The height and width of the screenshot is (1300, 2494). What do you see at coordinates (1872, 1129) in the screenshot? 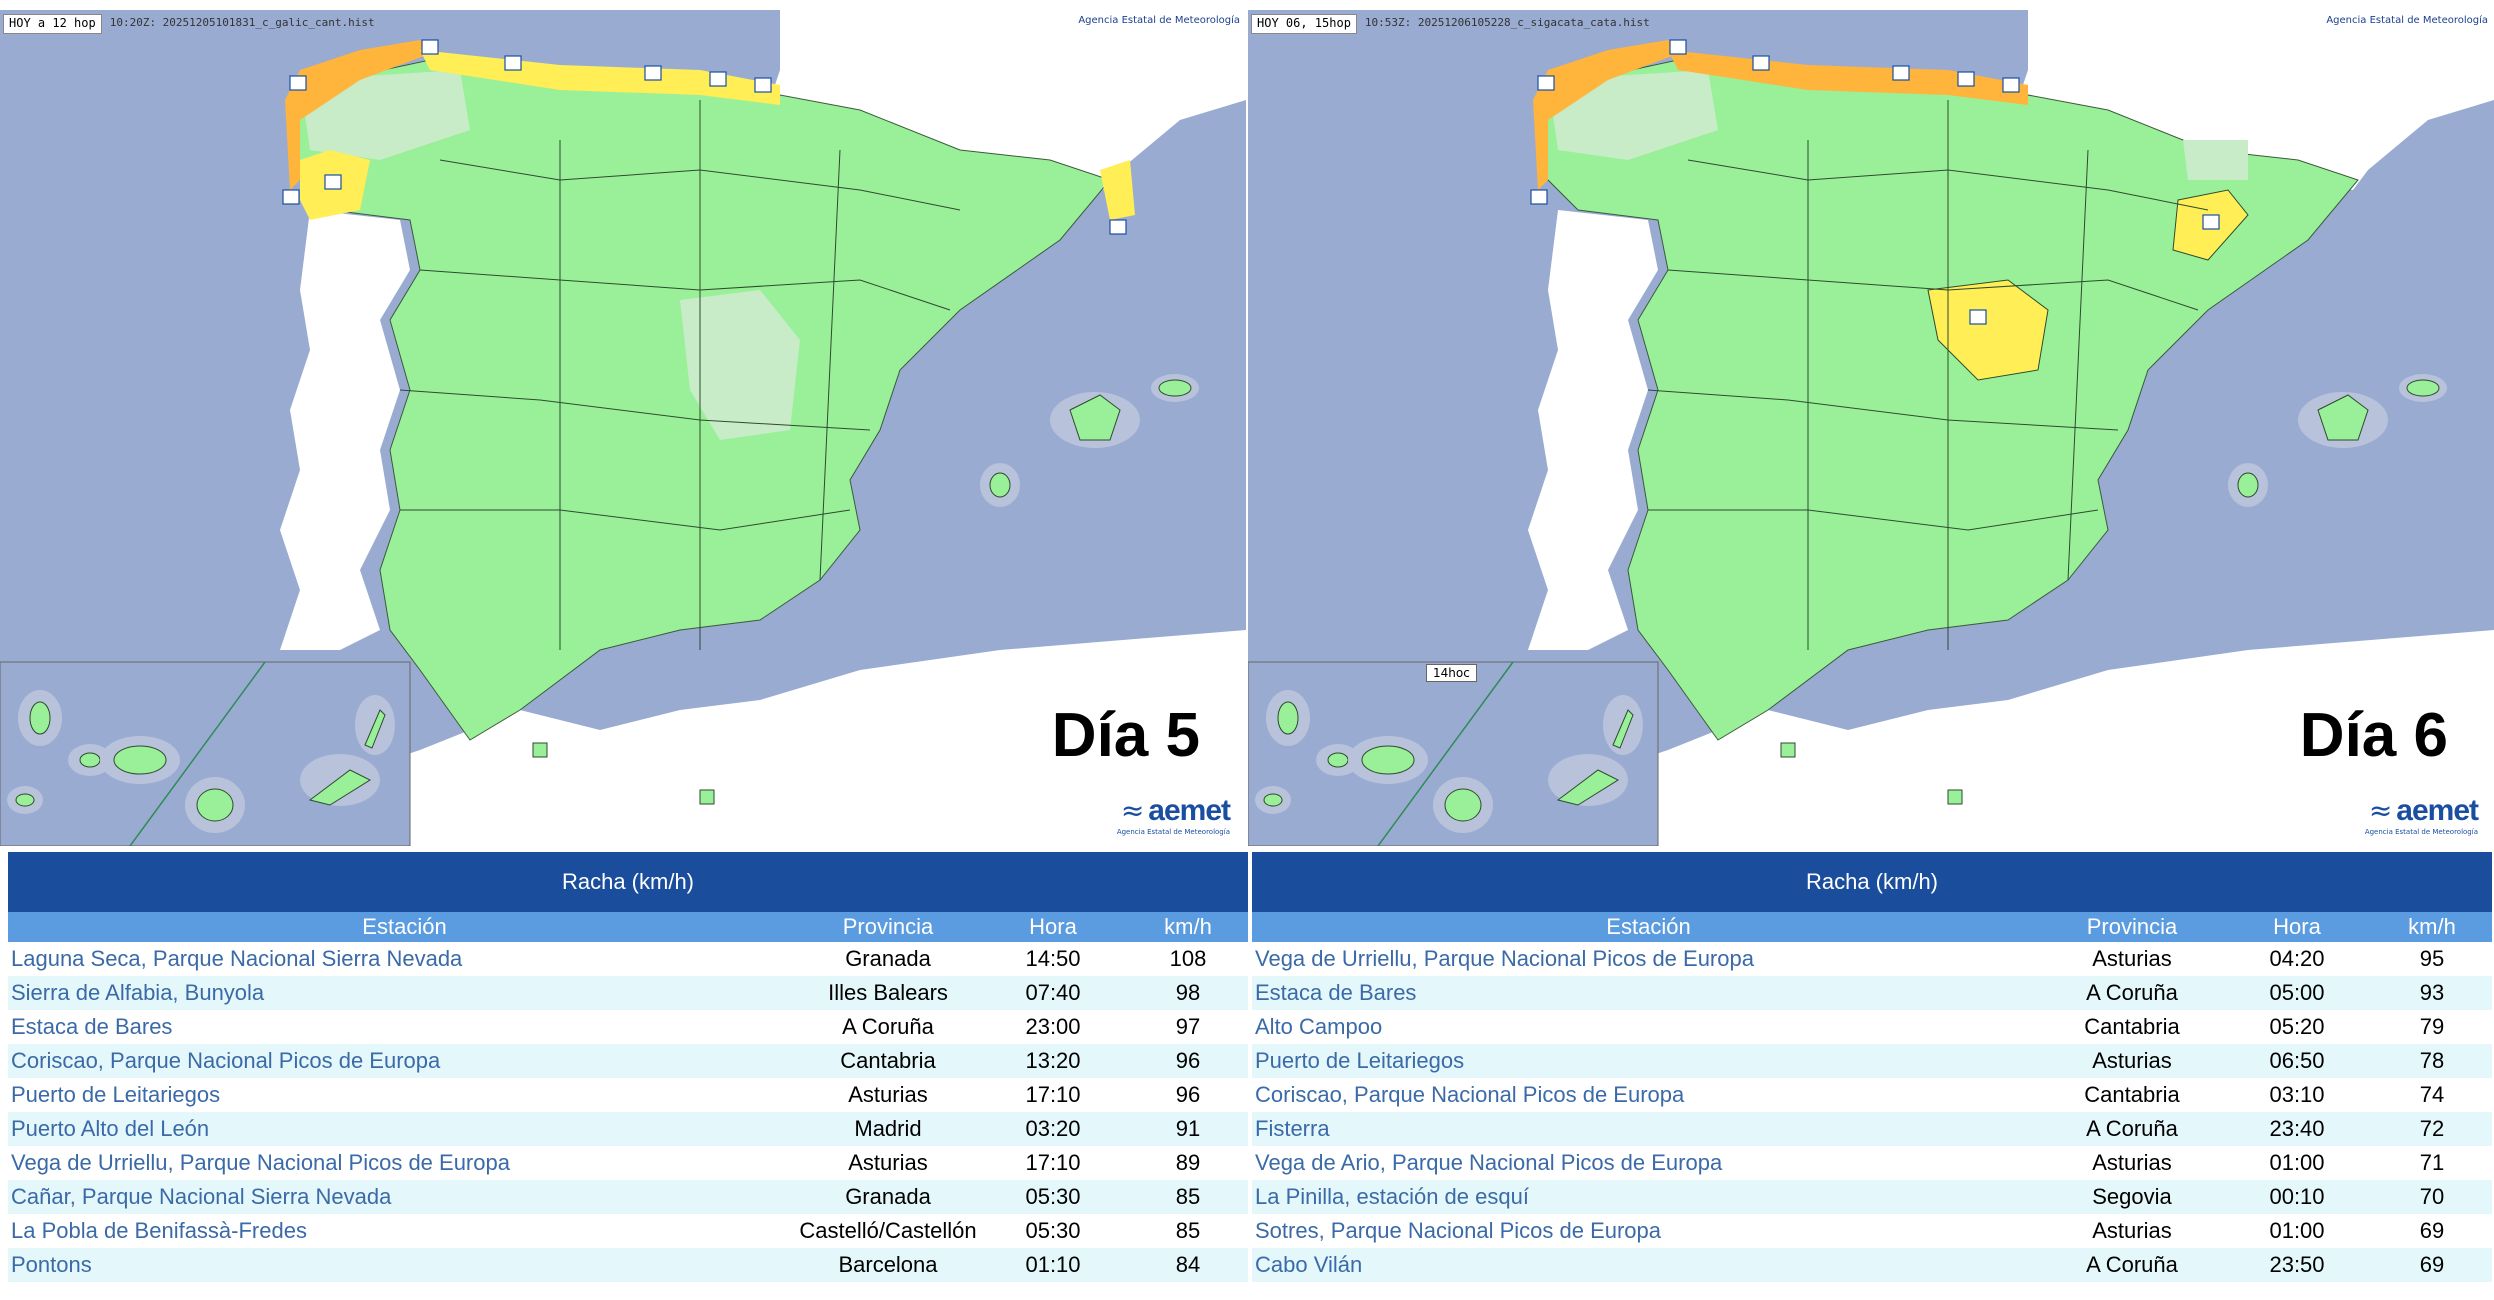
I see `table-row: Fisterra A Coruña 23:40 72` at bounding box center [1872, 1129].